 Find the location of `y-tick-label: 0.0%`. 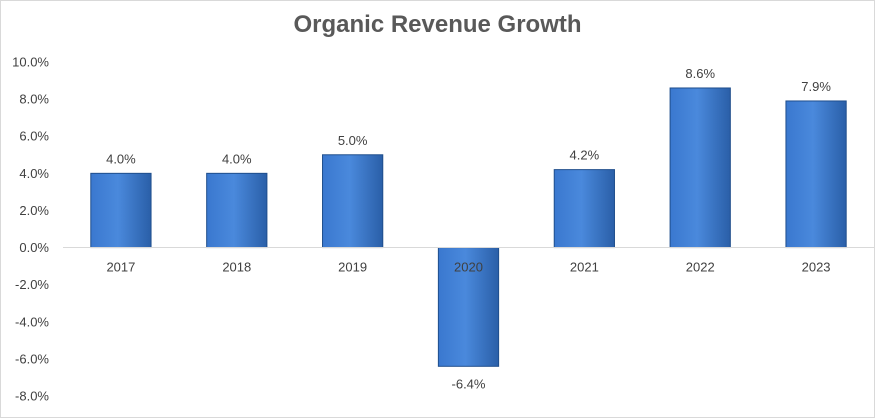

y-tick-label: 0.0% is located at coordinates (34, 247).